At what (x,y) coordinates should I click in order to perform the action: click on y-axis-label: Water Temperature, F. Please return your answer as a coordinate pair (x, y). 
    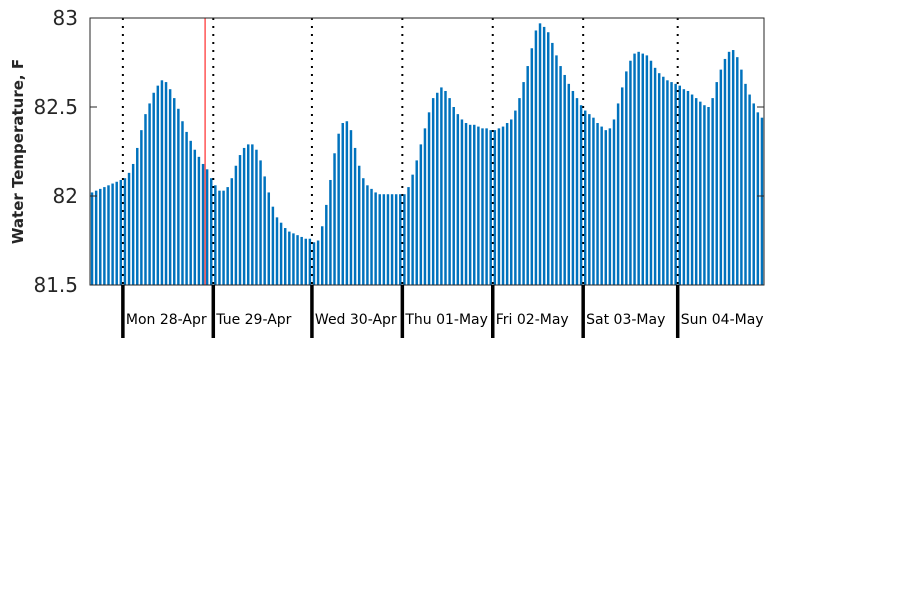
    Looking at the image, I should click on (18, 151).